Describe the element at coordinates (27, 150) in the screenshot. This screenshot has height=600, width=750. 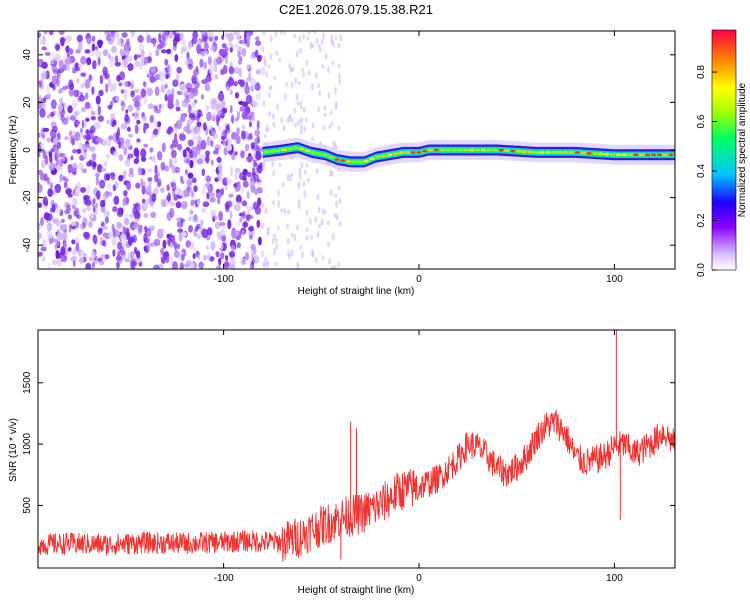
I see `y-tick-label: 0` at that location.